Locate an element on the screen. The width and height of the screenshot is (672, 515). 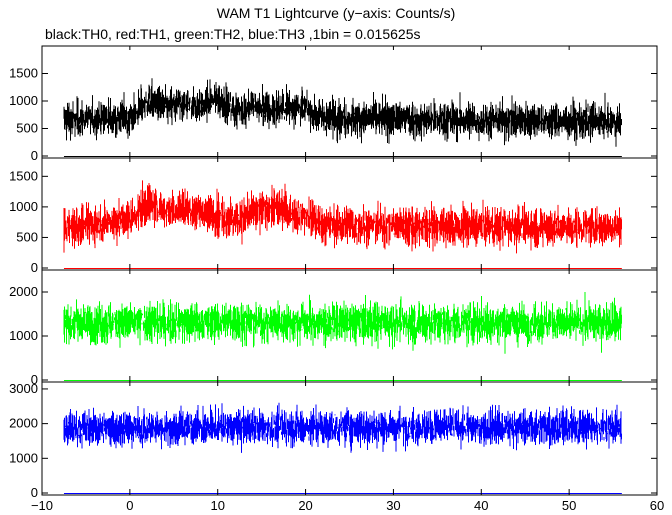
y-tick-label: 3000 is located at coordinates (23, 388).